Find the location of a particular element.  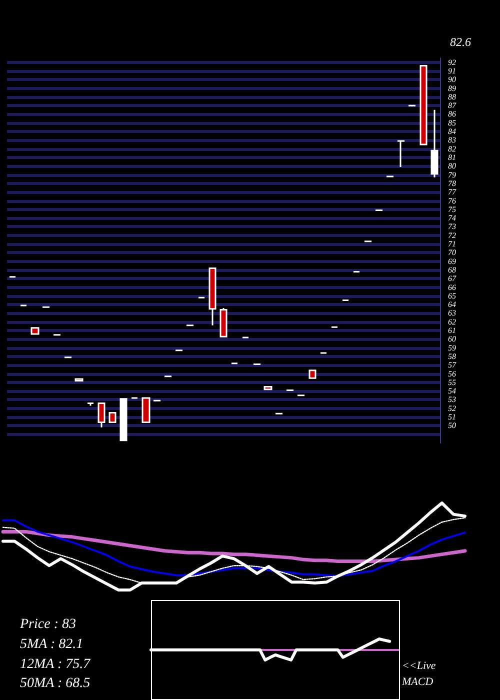

y-tick-label: 82 is located at coordinates (452, 149).